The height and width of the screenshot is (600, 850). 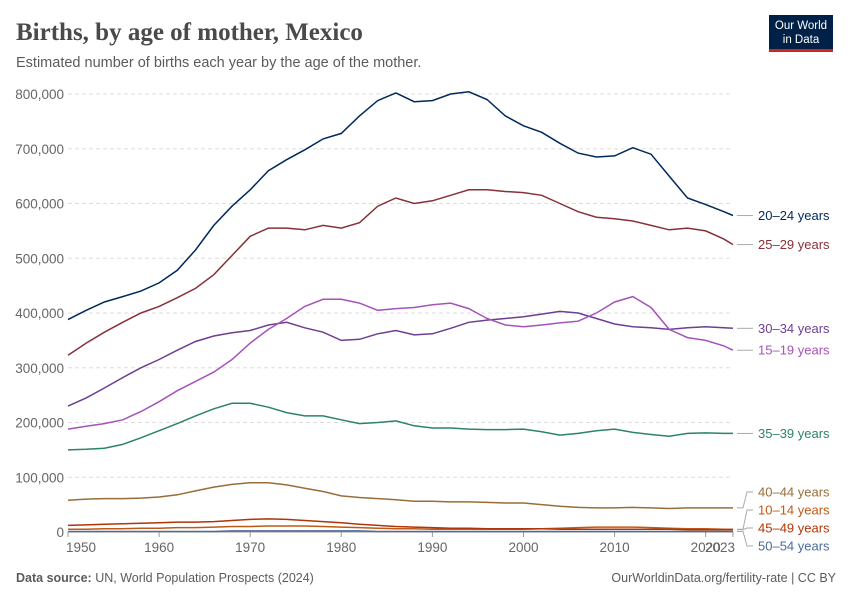 What do you see at coordinates (39, 94) in the screenshot?
I see `y-tick-label: 800,000` at bounding box center [39, 94].